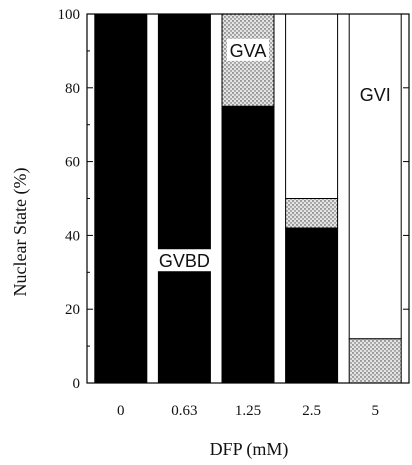 The width and height of the screenshot is (412, 465). What do you see at coordinates (20, 232) in the screenshot?
I see `y-axis-title: Nuclear State (%)` at bounding box center [20, 232].